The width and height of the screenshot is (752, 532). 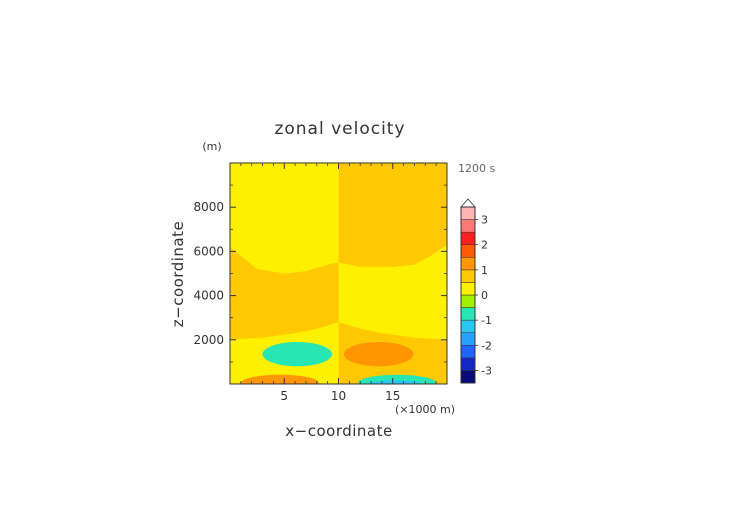 I want to click on x-axis-label: x−coordinate, so click(x=338, y=431).